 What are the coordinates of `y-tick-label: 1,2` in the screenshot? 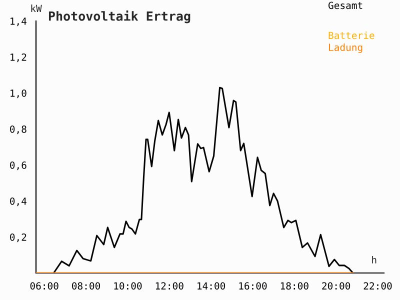 It's located at (18, 58).